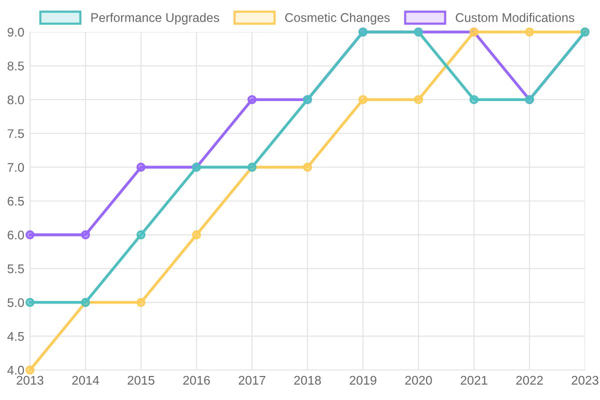  Describe the element at coordinates (418, 380) in the screenshot. I see `x-tick-label: 2020` at that location.